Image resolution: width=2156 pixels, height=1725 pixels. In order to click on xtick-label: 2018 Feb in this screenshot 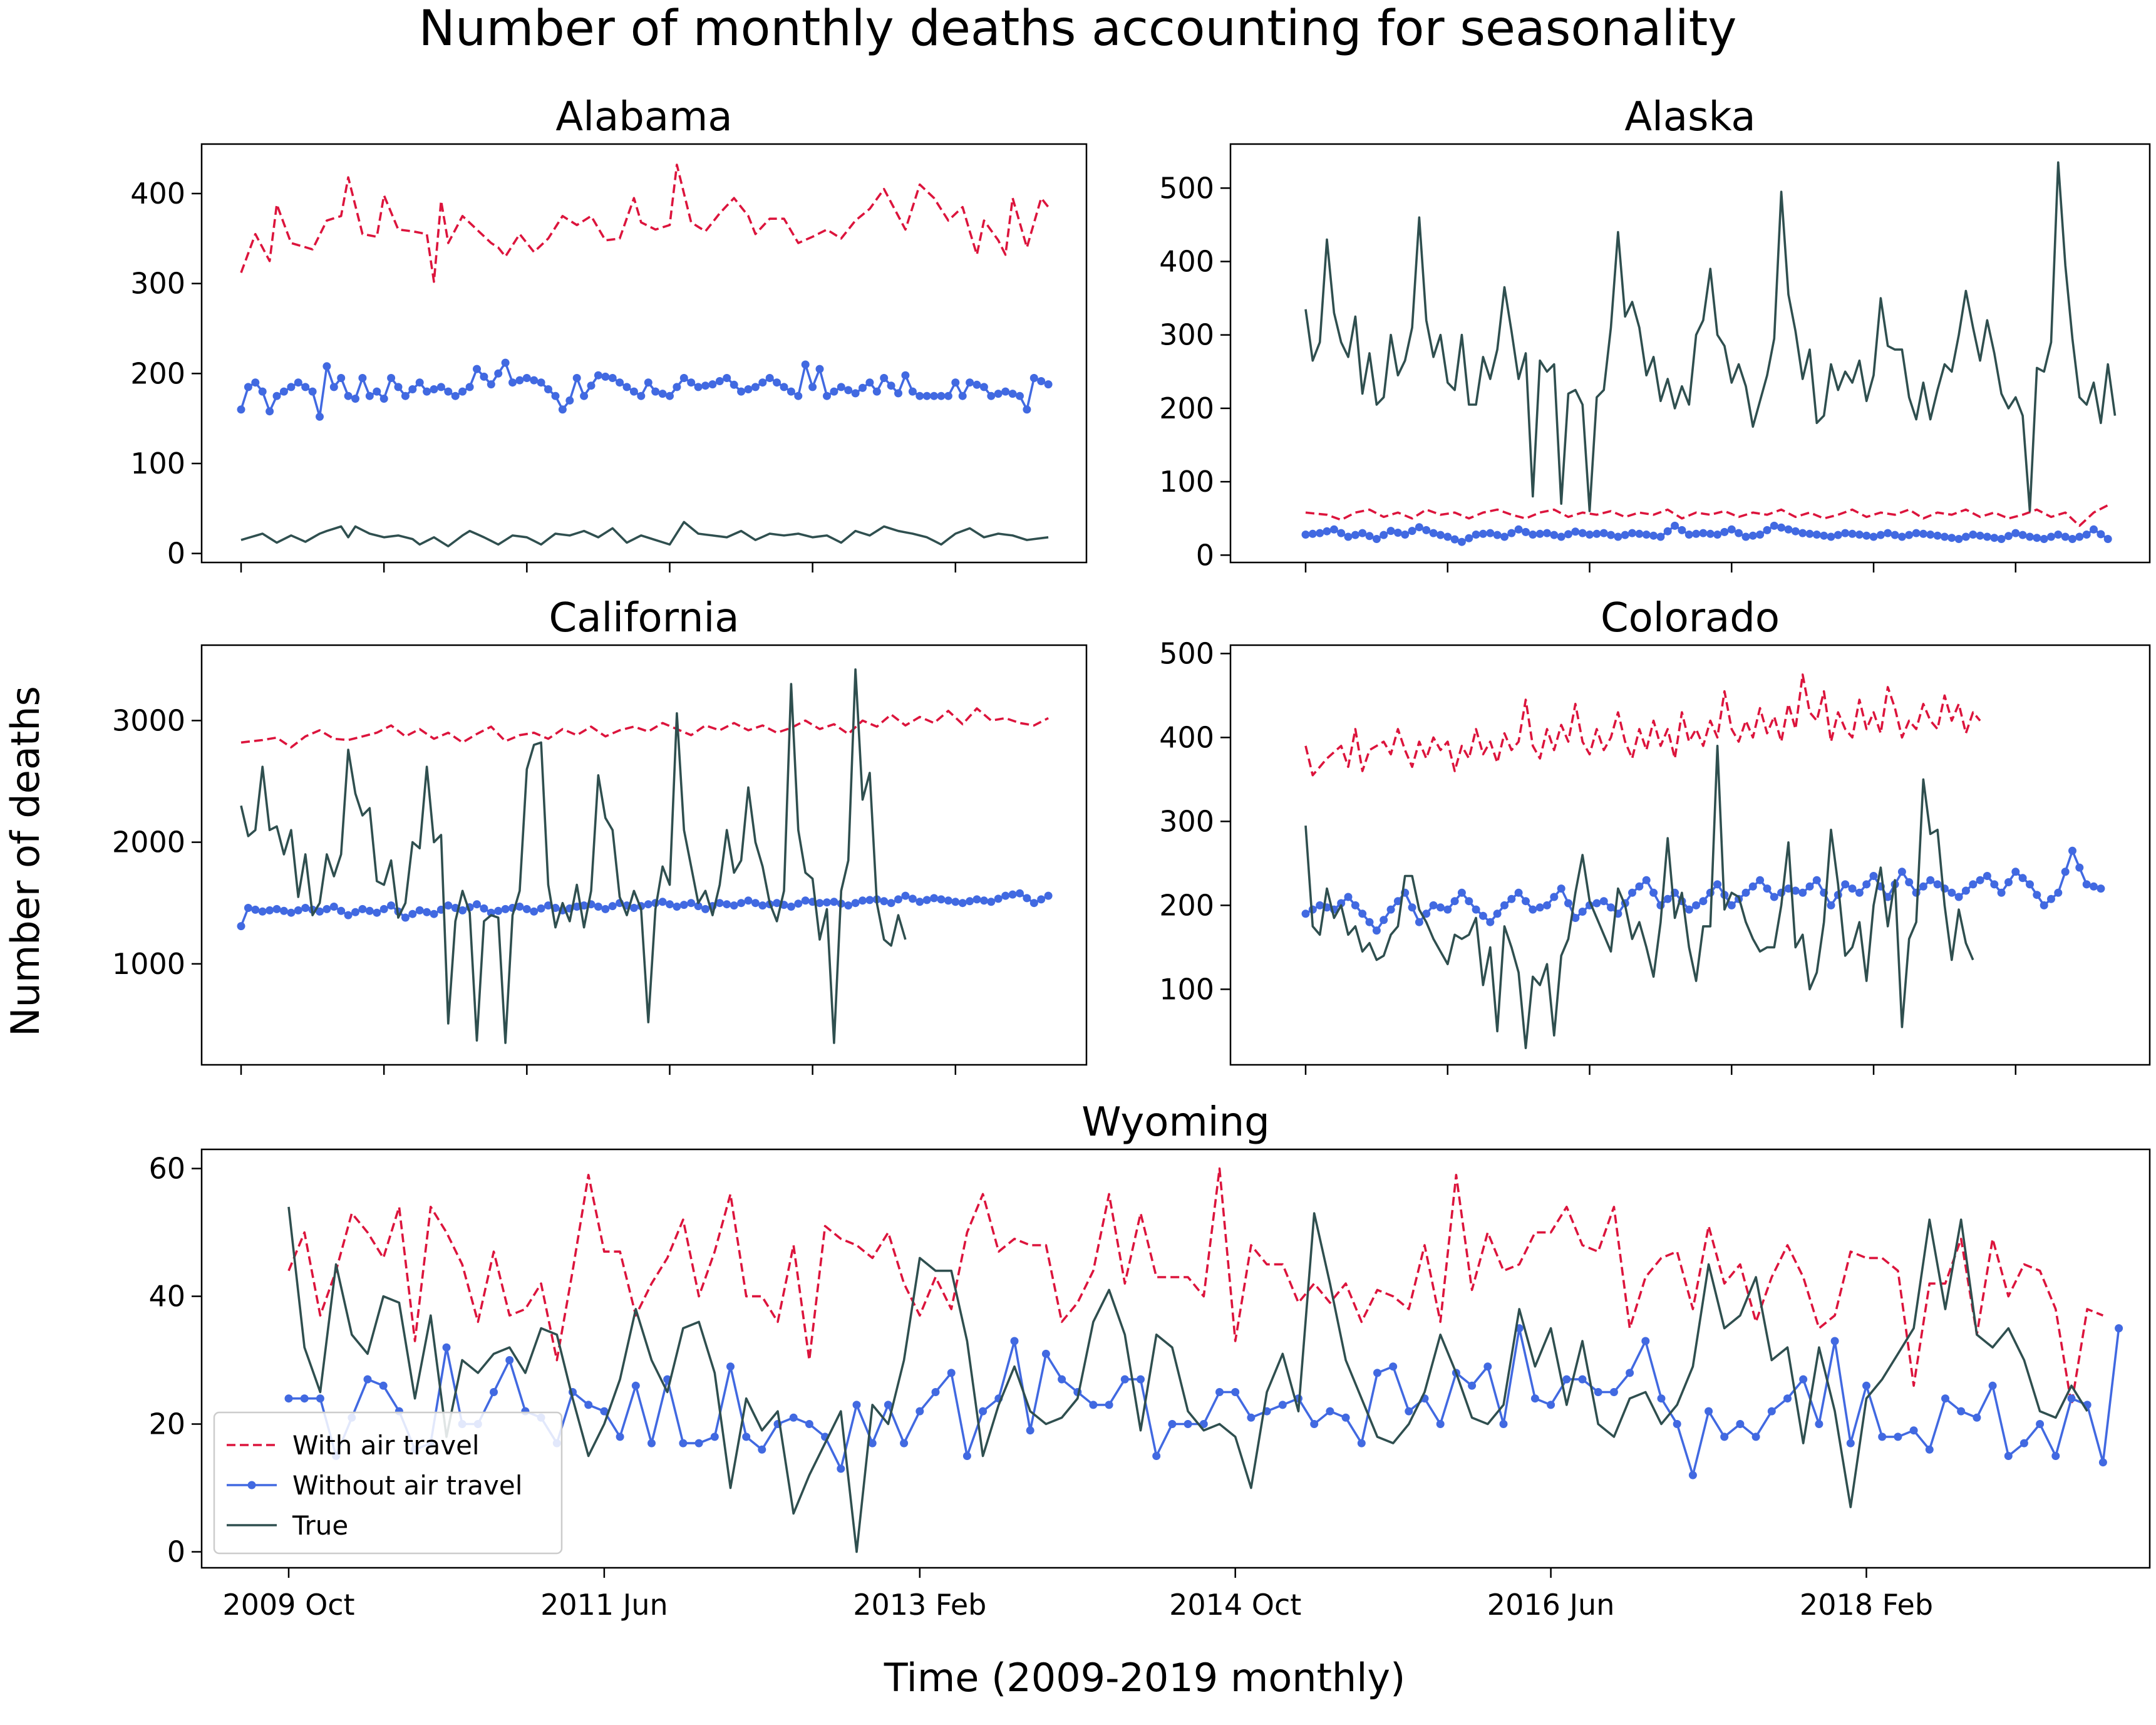, I will do `click(1866, 1605)`.